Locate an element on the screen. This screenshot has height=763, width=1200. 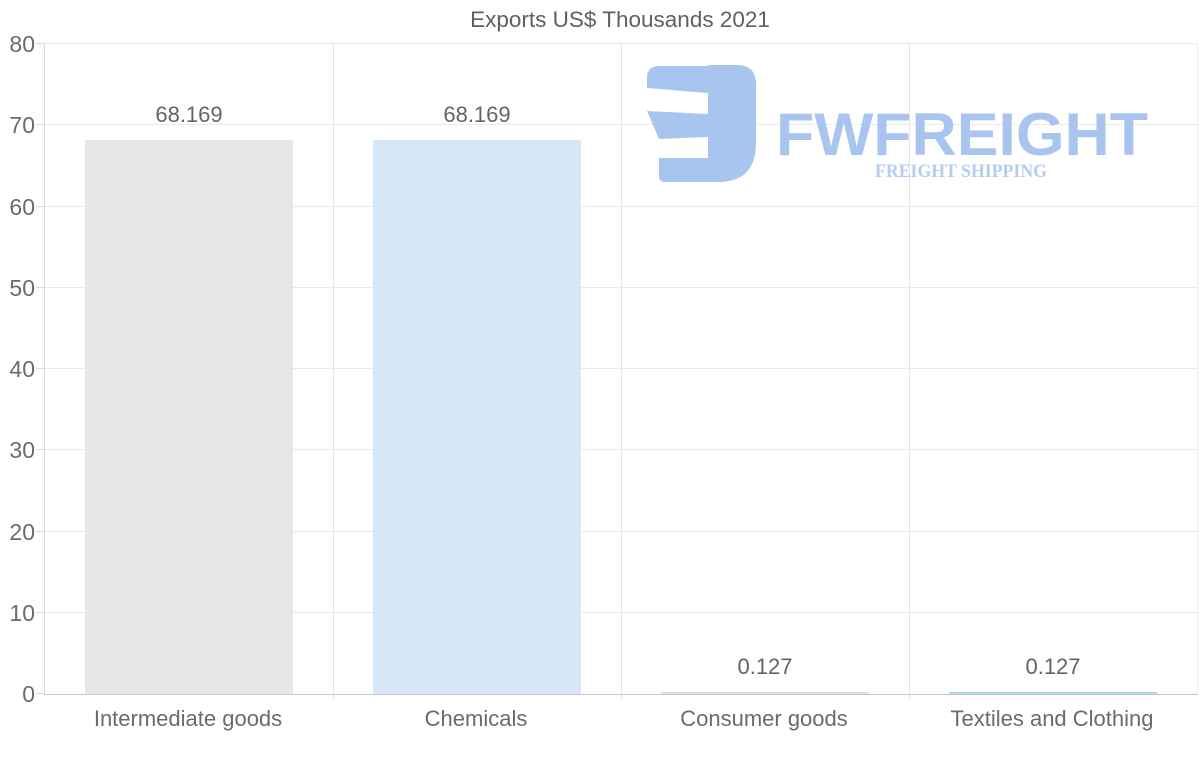
fwfreight-logo-icon is located at coordinates (701, 123).